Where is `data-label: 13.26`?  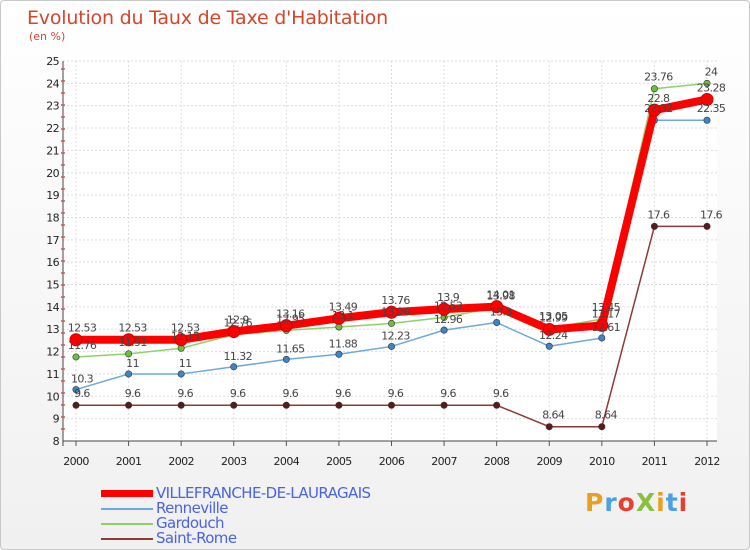 data-label: 13.26 is located at coordinates (395, 311).